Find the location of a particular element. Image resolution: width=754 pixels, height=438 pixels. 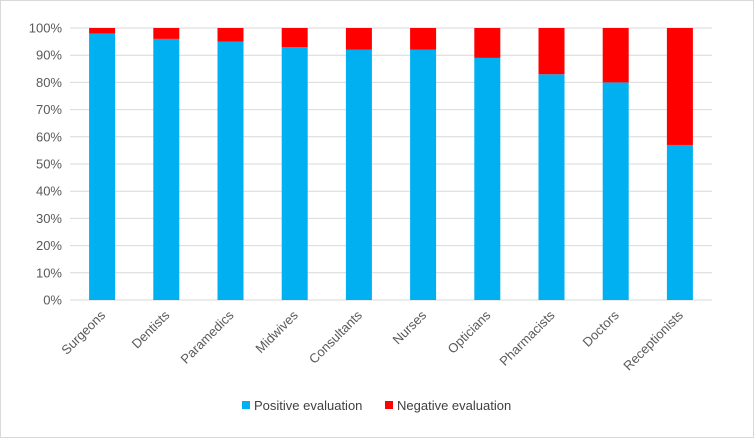

bar-positive-nurses is located at coordinates (423, 175).